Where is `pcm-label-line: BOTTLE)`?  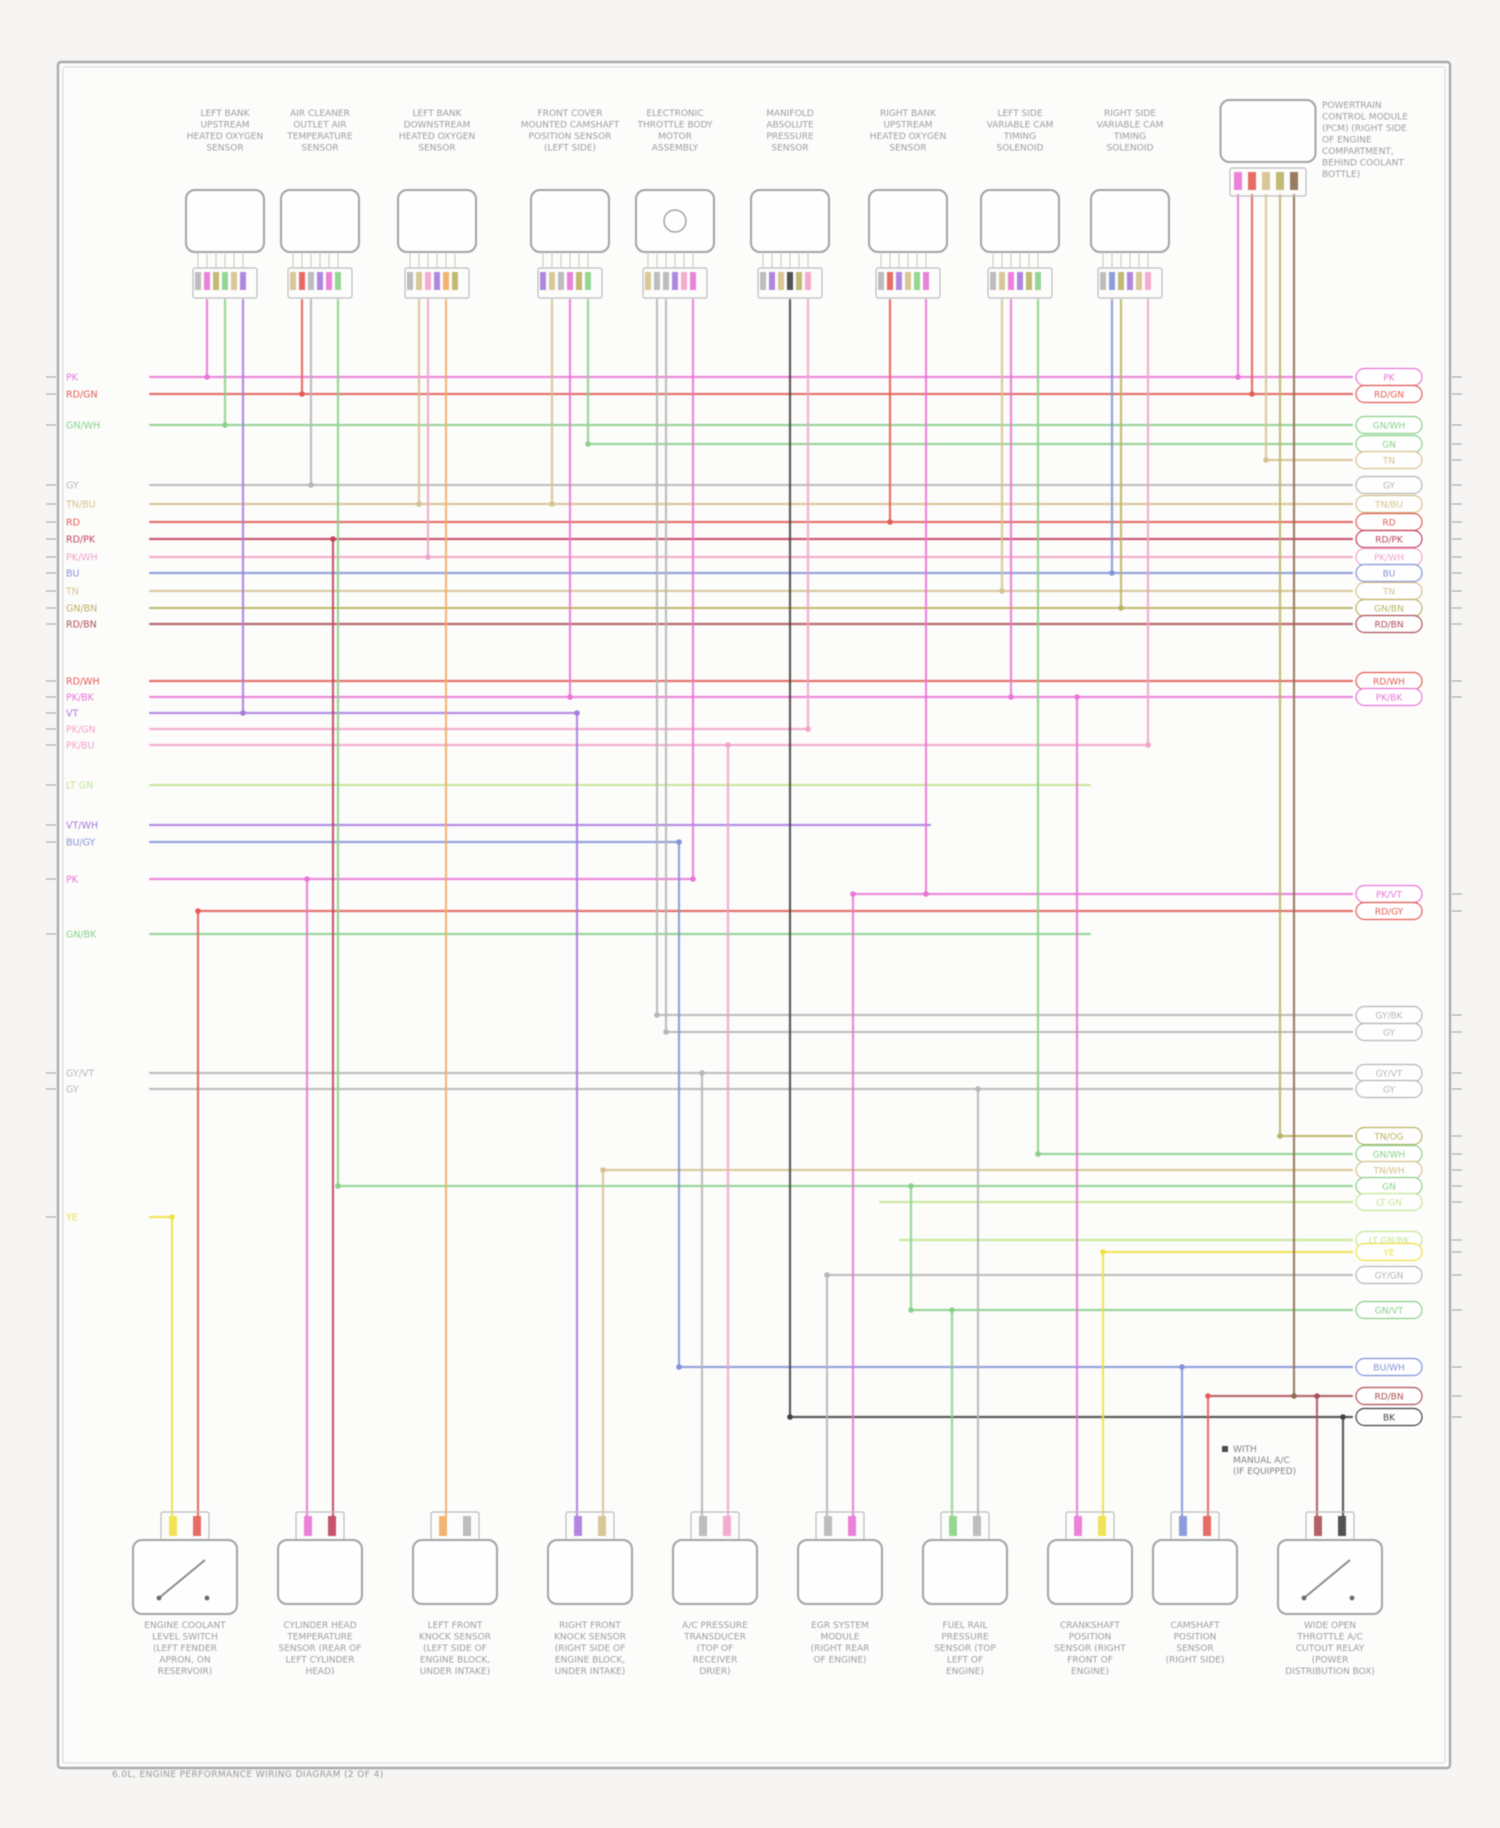 pcm-label-line: BOTTLE) is located at coordinates (1341, 175).